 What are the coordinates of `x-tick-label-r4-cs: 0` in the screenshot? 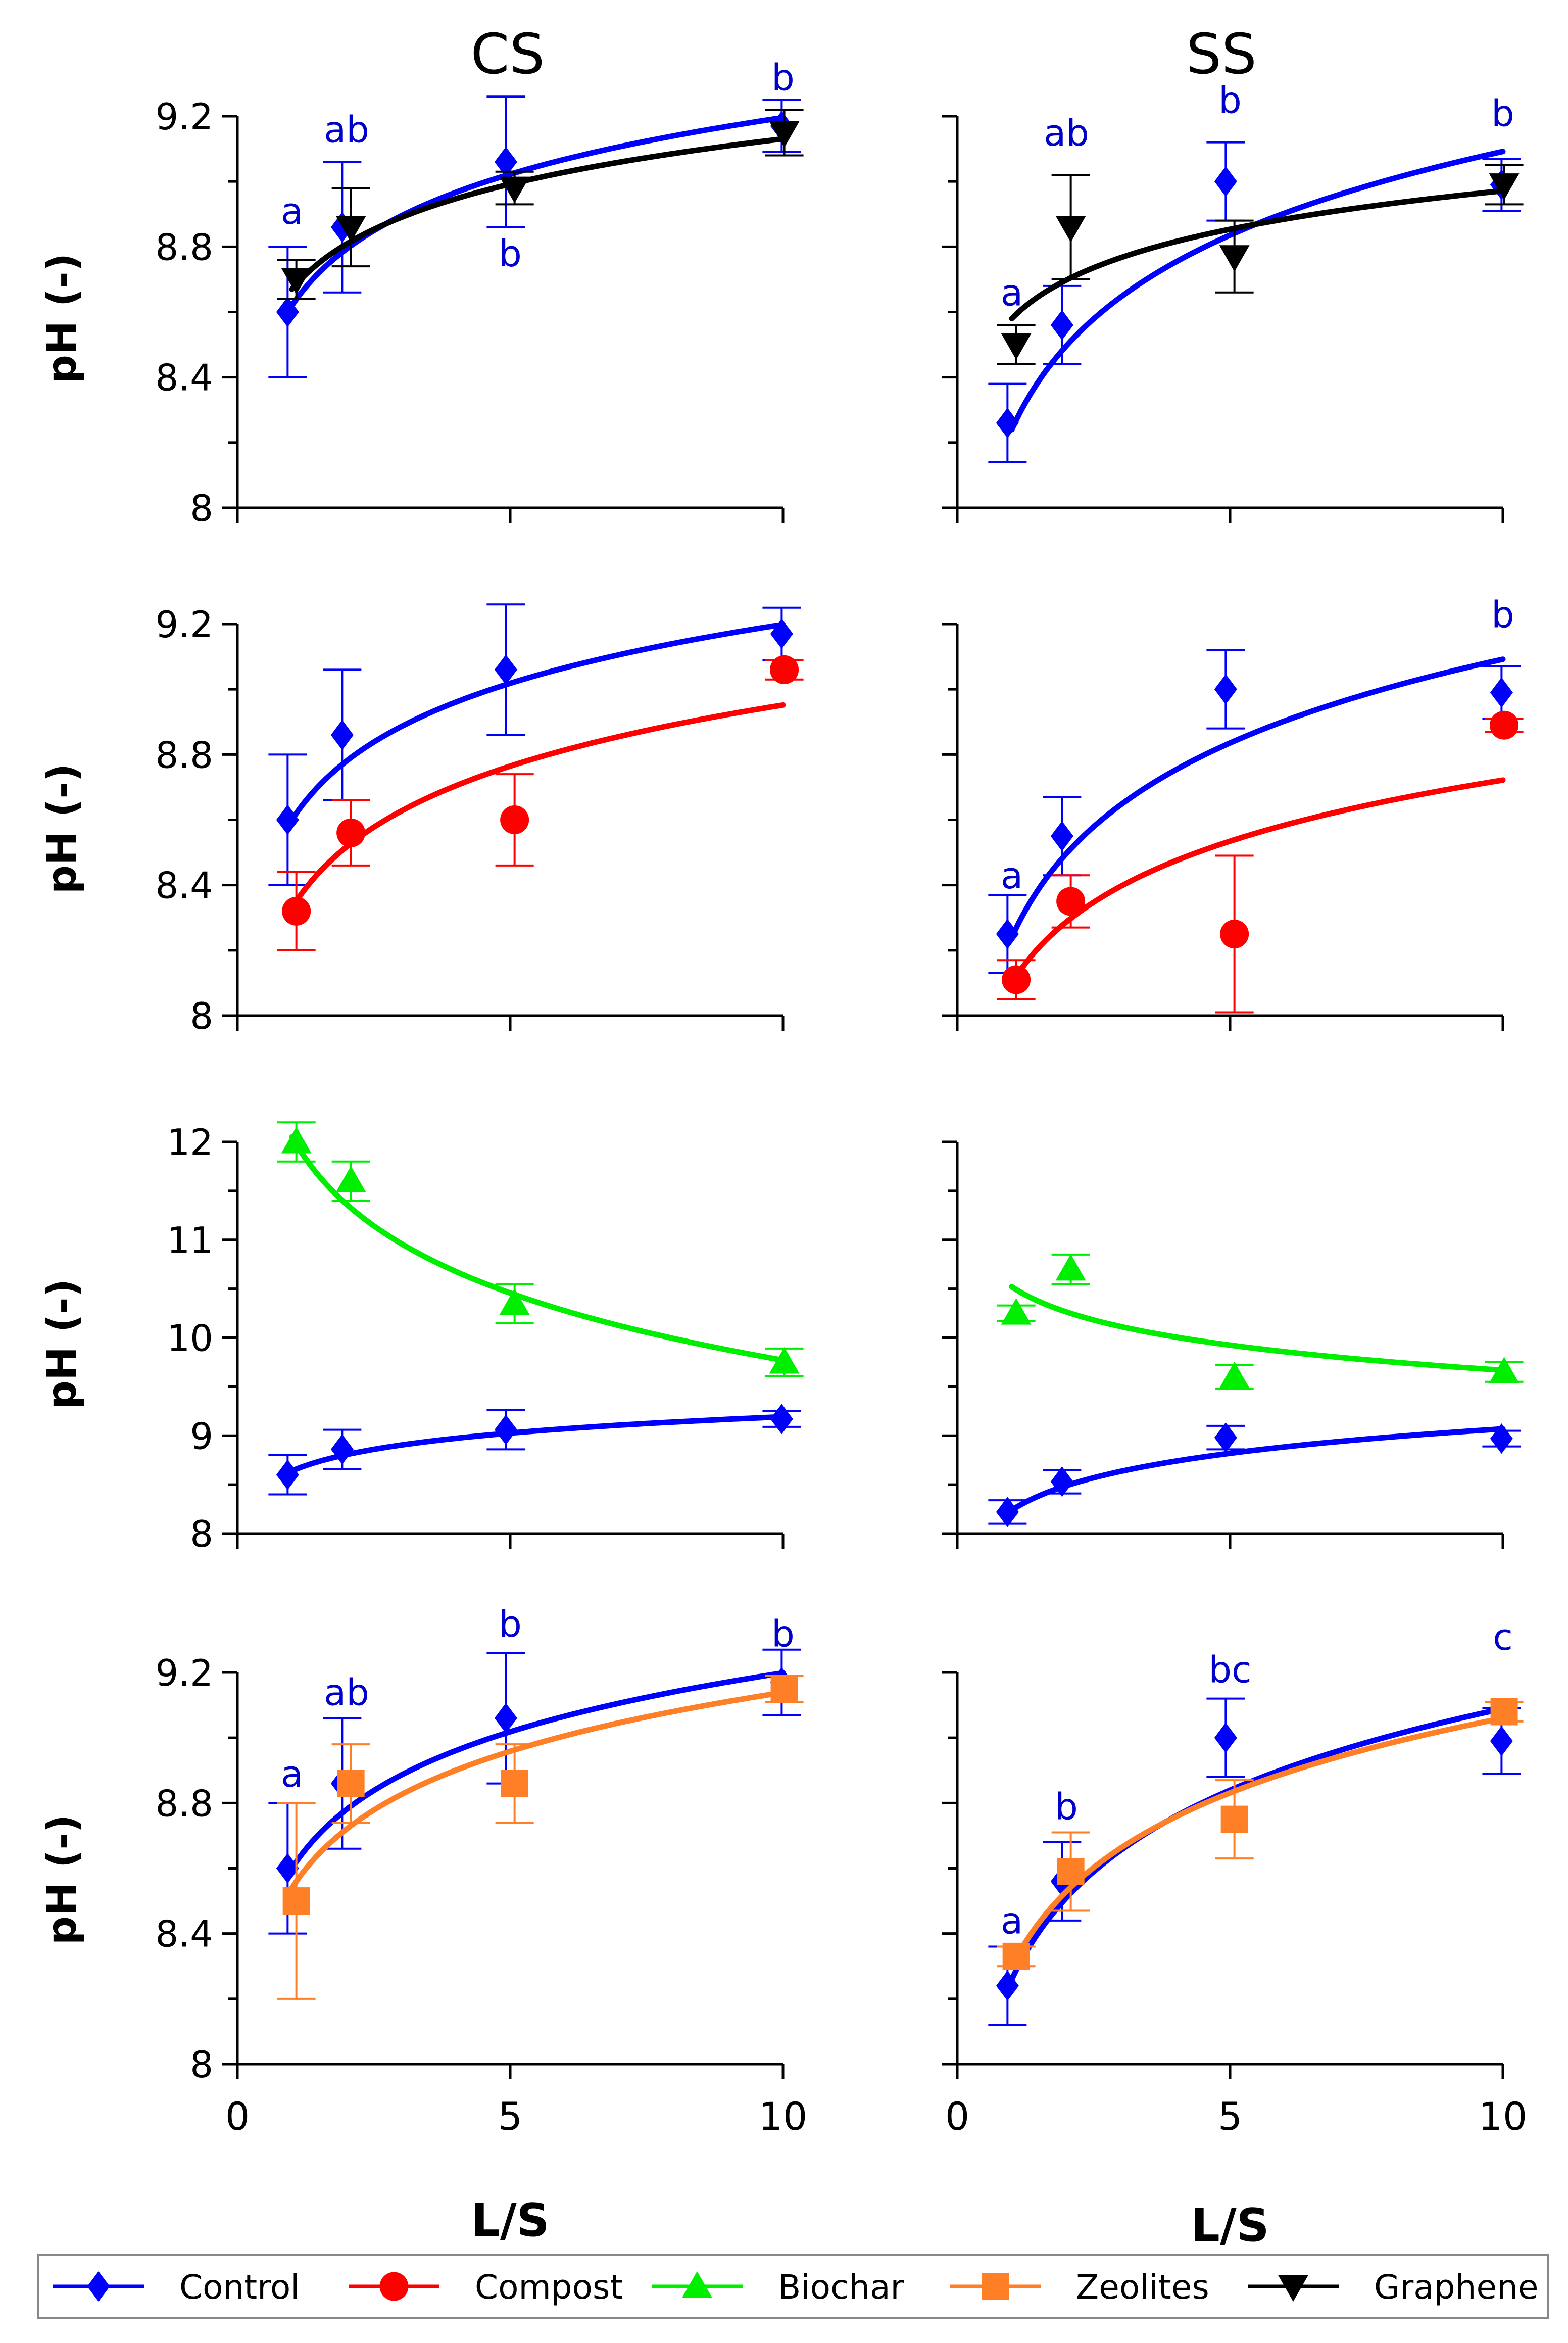 It's located at (237, 2116).